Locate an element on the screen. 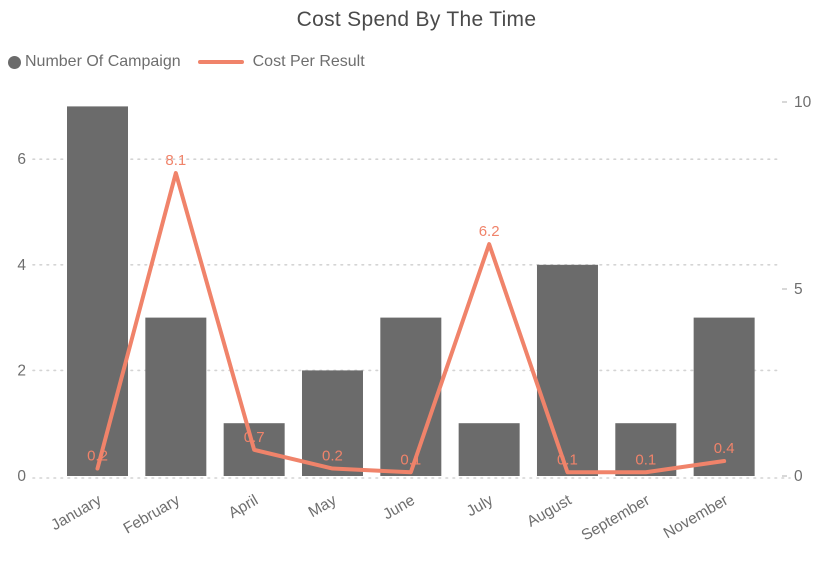 The height and width of the screenshot is (583, 833). bar-september is located at coordinates (646, 449).